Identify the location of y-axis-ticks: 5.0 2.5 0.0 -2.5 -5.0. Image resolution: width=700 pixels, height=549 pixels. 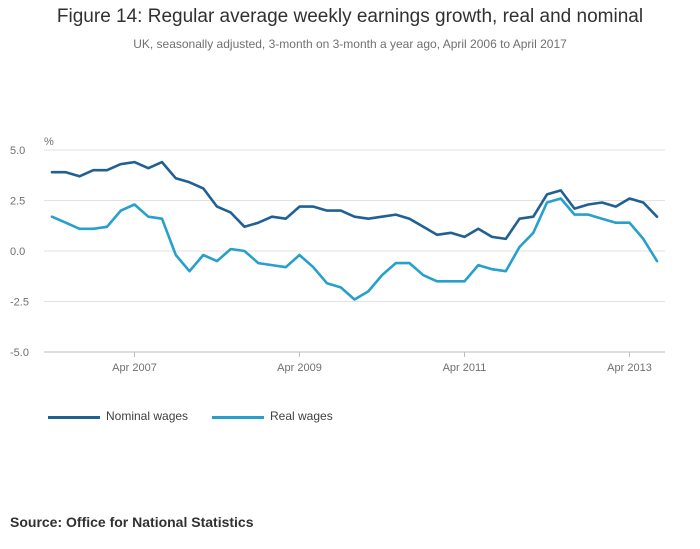
(19, 252).